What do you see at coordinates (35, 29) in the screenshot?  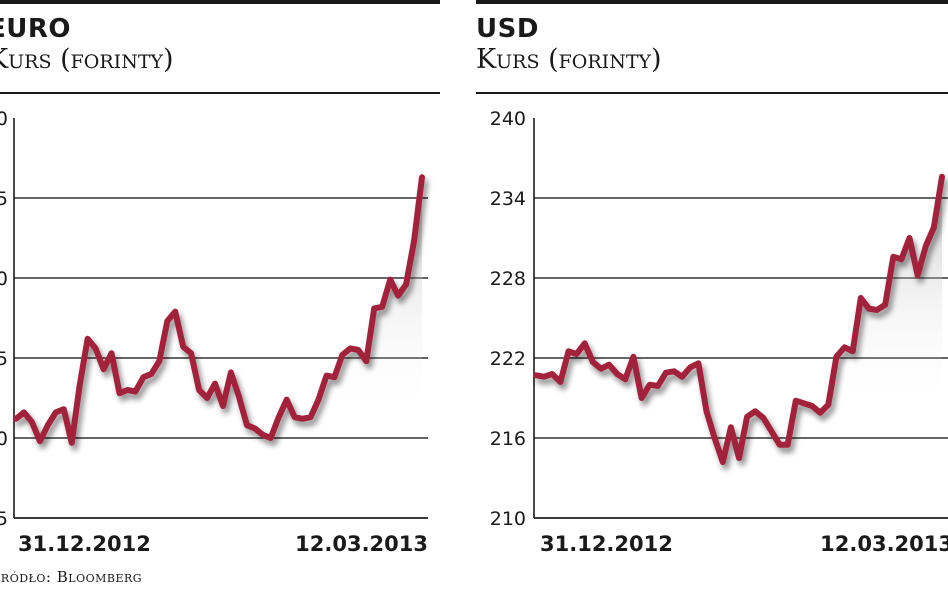 I see `chart-title: EURO` at bounding box center [35, 29].